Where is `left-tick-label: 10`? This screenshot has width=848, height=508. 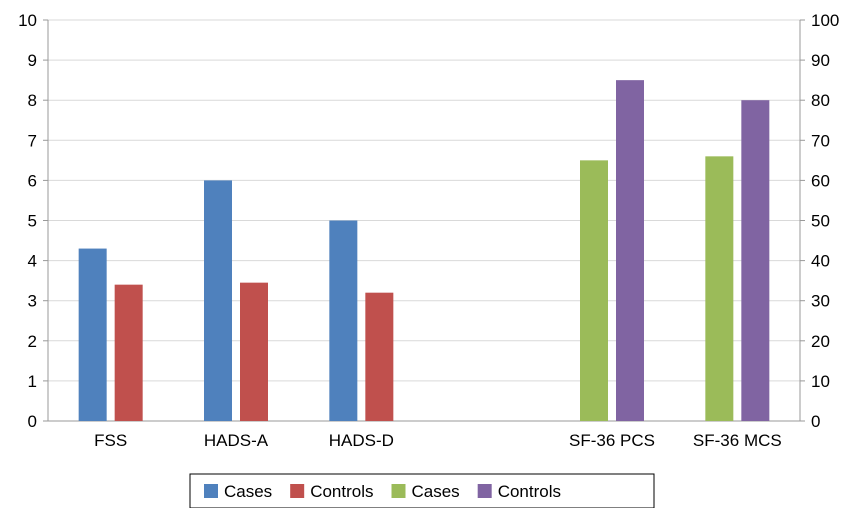 left-tick-label: 10 is located at coordinates (27, 20).